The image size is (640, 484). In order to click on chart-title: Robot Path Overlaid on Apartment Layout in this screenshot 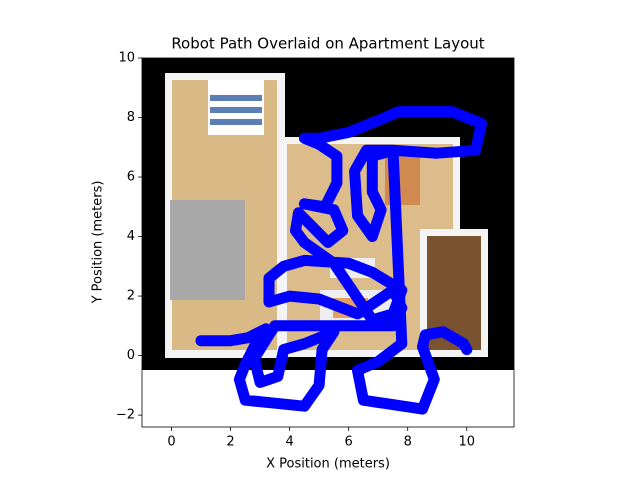, I will do `click(327, 44)`.